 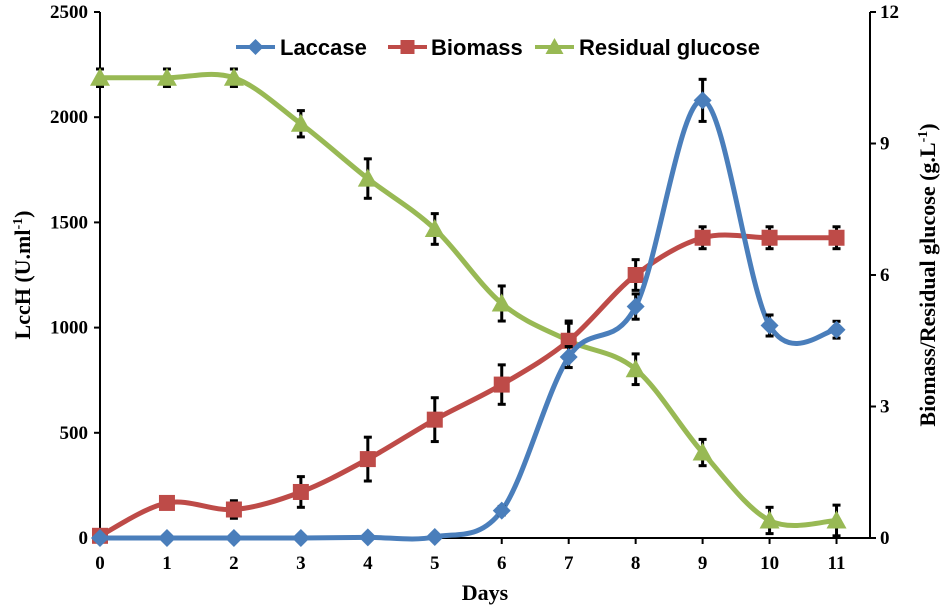 I want to click on legend-label-laccase: Laccase, so click(x=323, y=47).